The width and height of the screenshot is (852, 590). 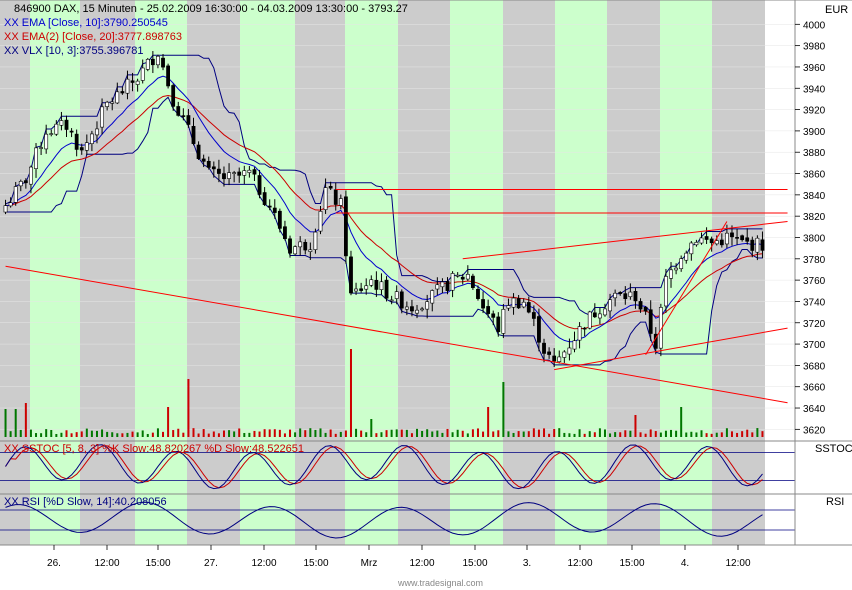 I want to click on price-tick-label: 3800, so click(x=814, y=238).